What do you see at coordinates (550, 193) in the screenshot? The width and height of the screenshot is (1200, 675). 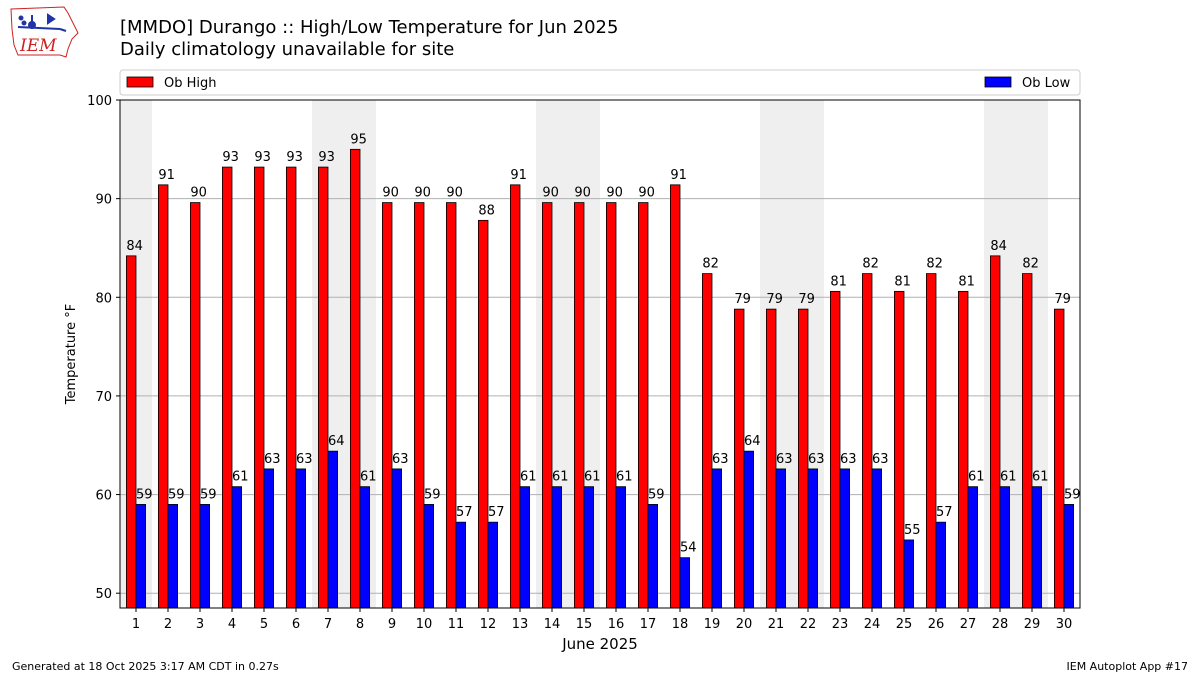 I see `label-high-day-14: 90` at bounding box center [550, 193].